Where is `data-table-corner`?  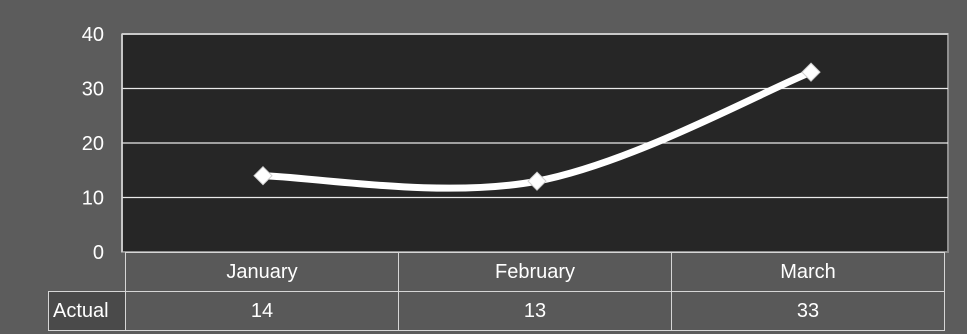
data-table-corner is located at coordinates (87, 272).